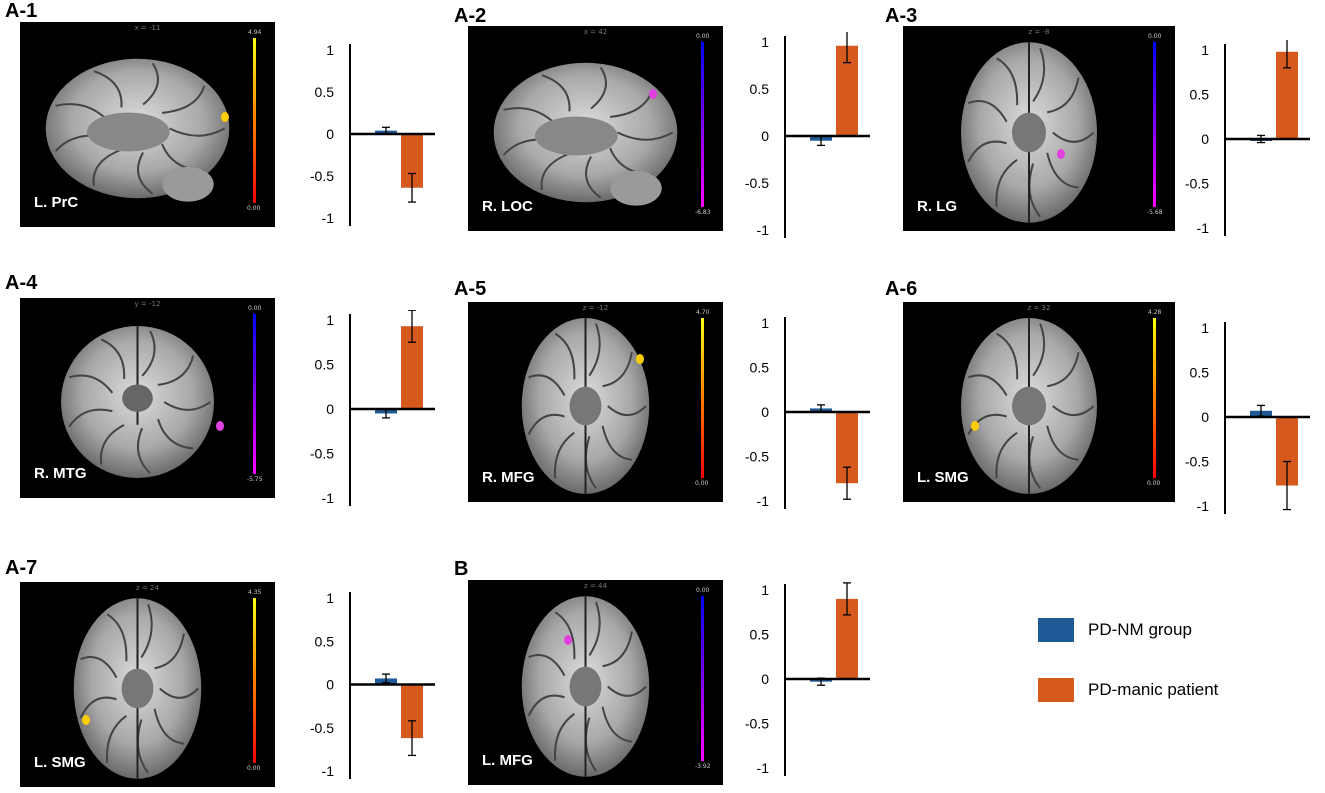  Describe the element at coordinates (470, 16) in the screenshot. I see `panel-label-a2: A-2` at that location.